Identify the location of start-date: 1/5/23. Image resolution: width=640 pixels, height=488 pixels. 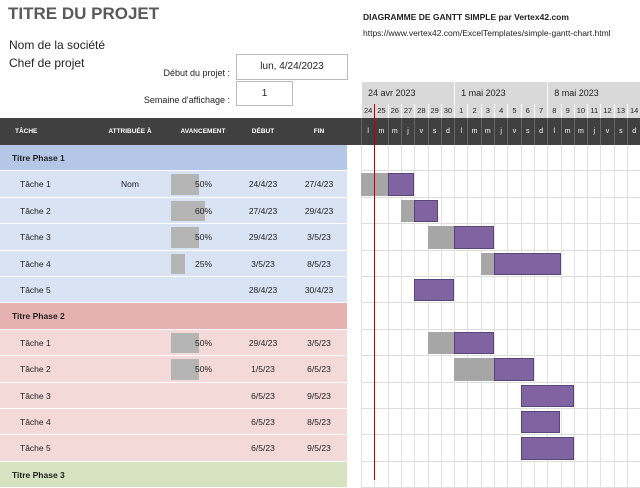
(263, 369).